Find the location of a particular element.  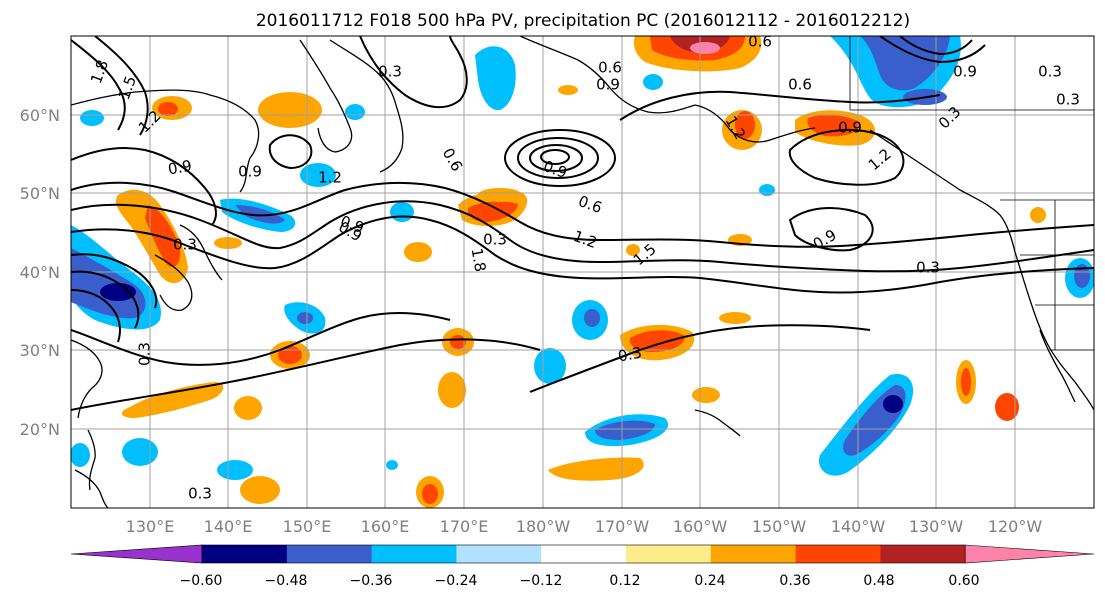

pv-contour-alaska-ridge is located at coordinates (780, 105).